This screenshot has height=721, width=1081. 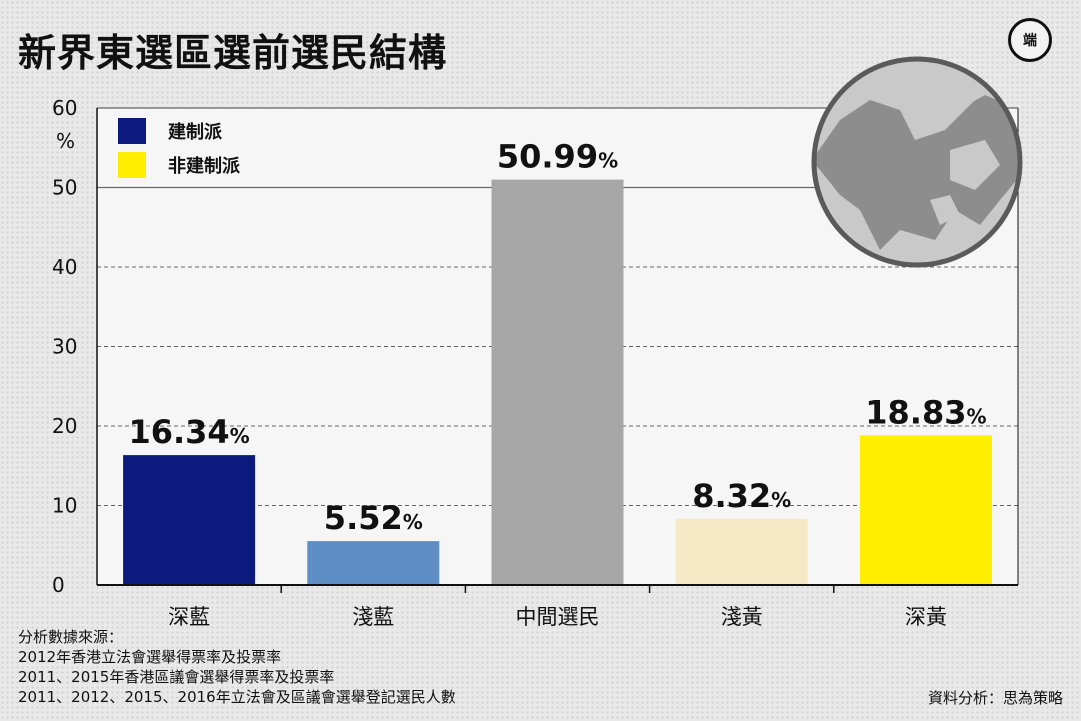 I want to click on bar-value-label: 18.83%, so click(x=925, y=412).